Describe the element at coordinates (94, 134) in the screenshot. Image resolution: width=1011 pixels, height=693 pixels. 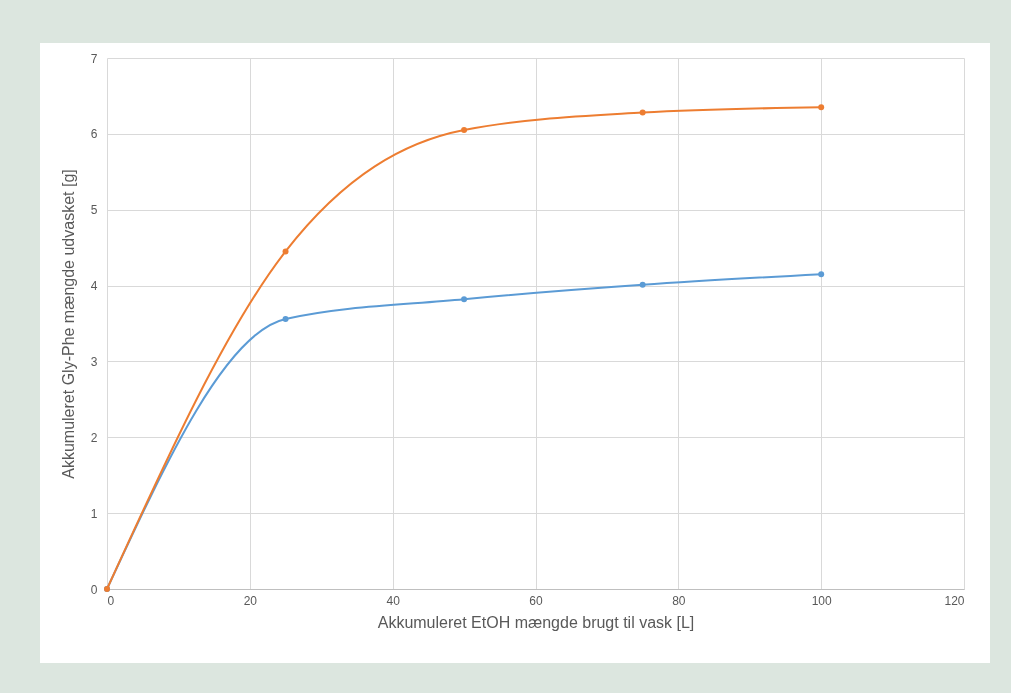
I see `y-tick-label: 6` at that location.